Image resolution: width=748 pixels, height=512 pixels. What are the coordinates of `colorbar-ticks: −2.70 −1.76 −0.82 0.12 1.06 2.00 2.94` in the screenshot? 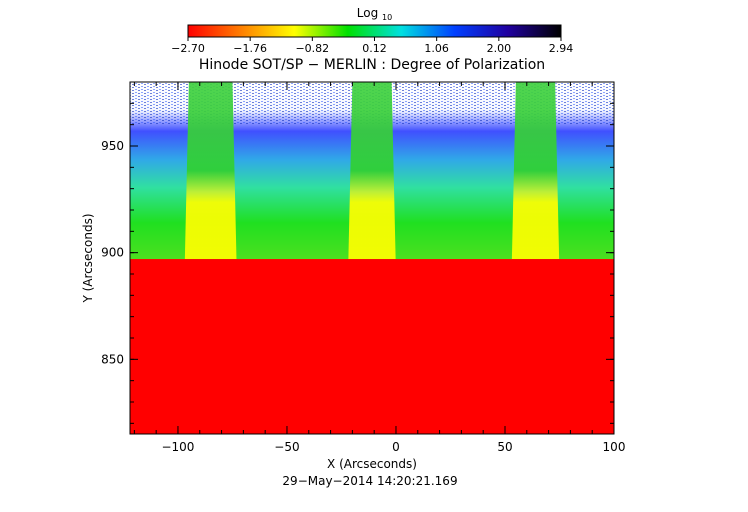 It's located at (372, 46).